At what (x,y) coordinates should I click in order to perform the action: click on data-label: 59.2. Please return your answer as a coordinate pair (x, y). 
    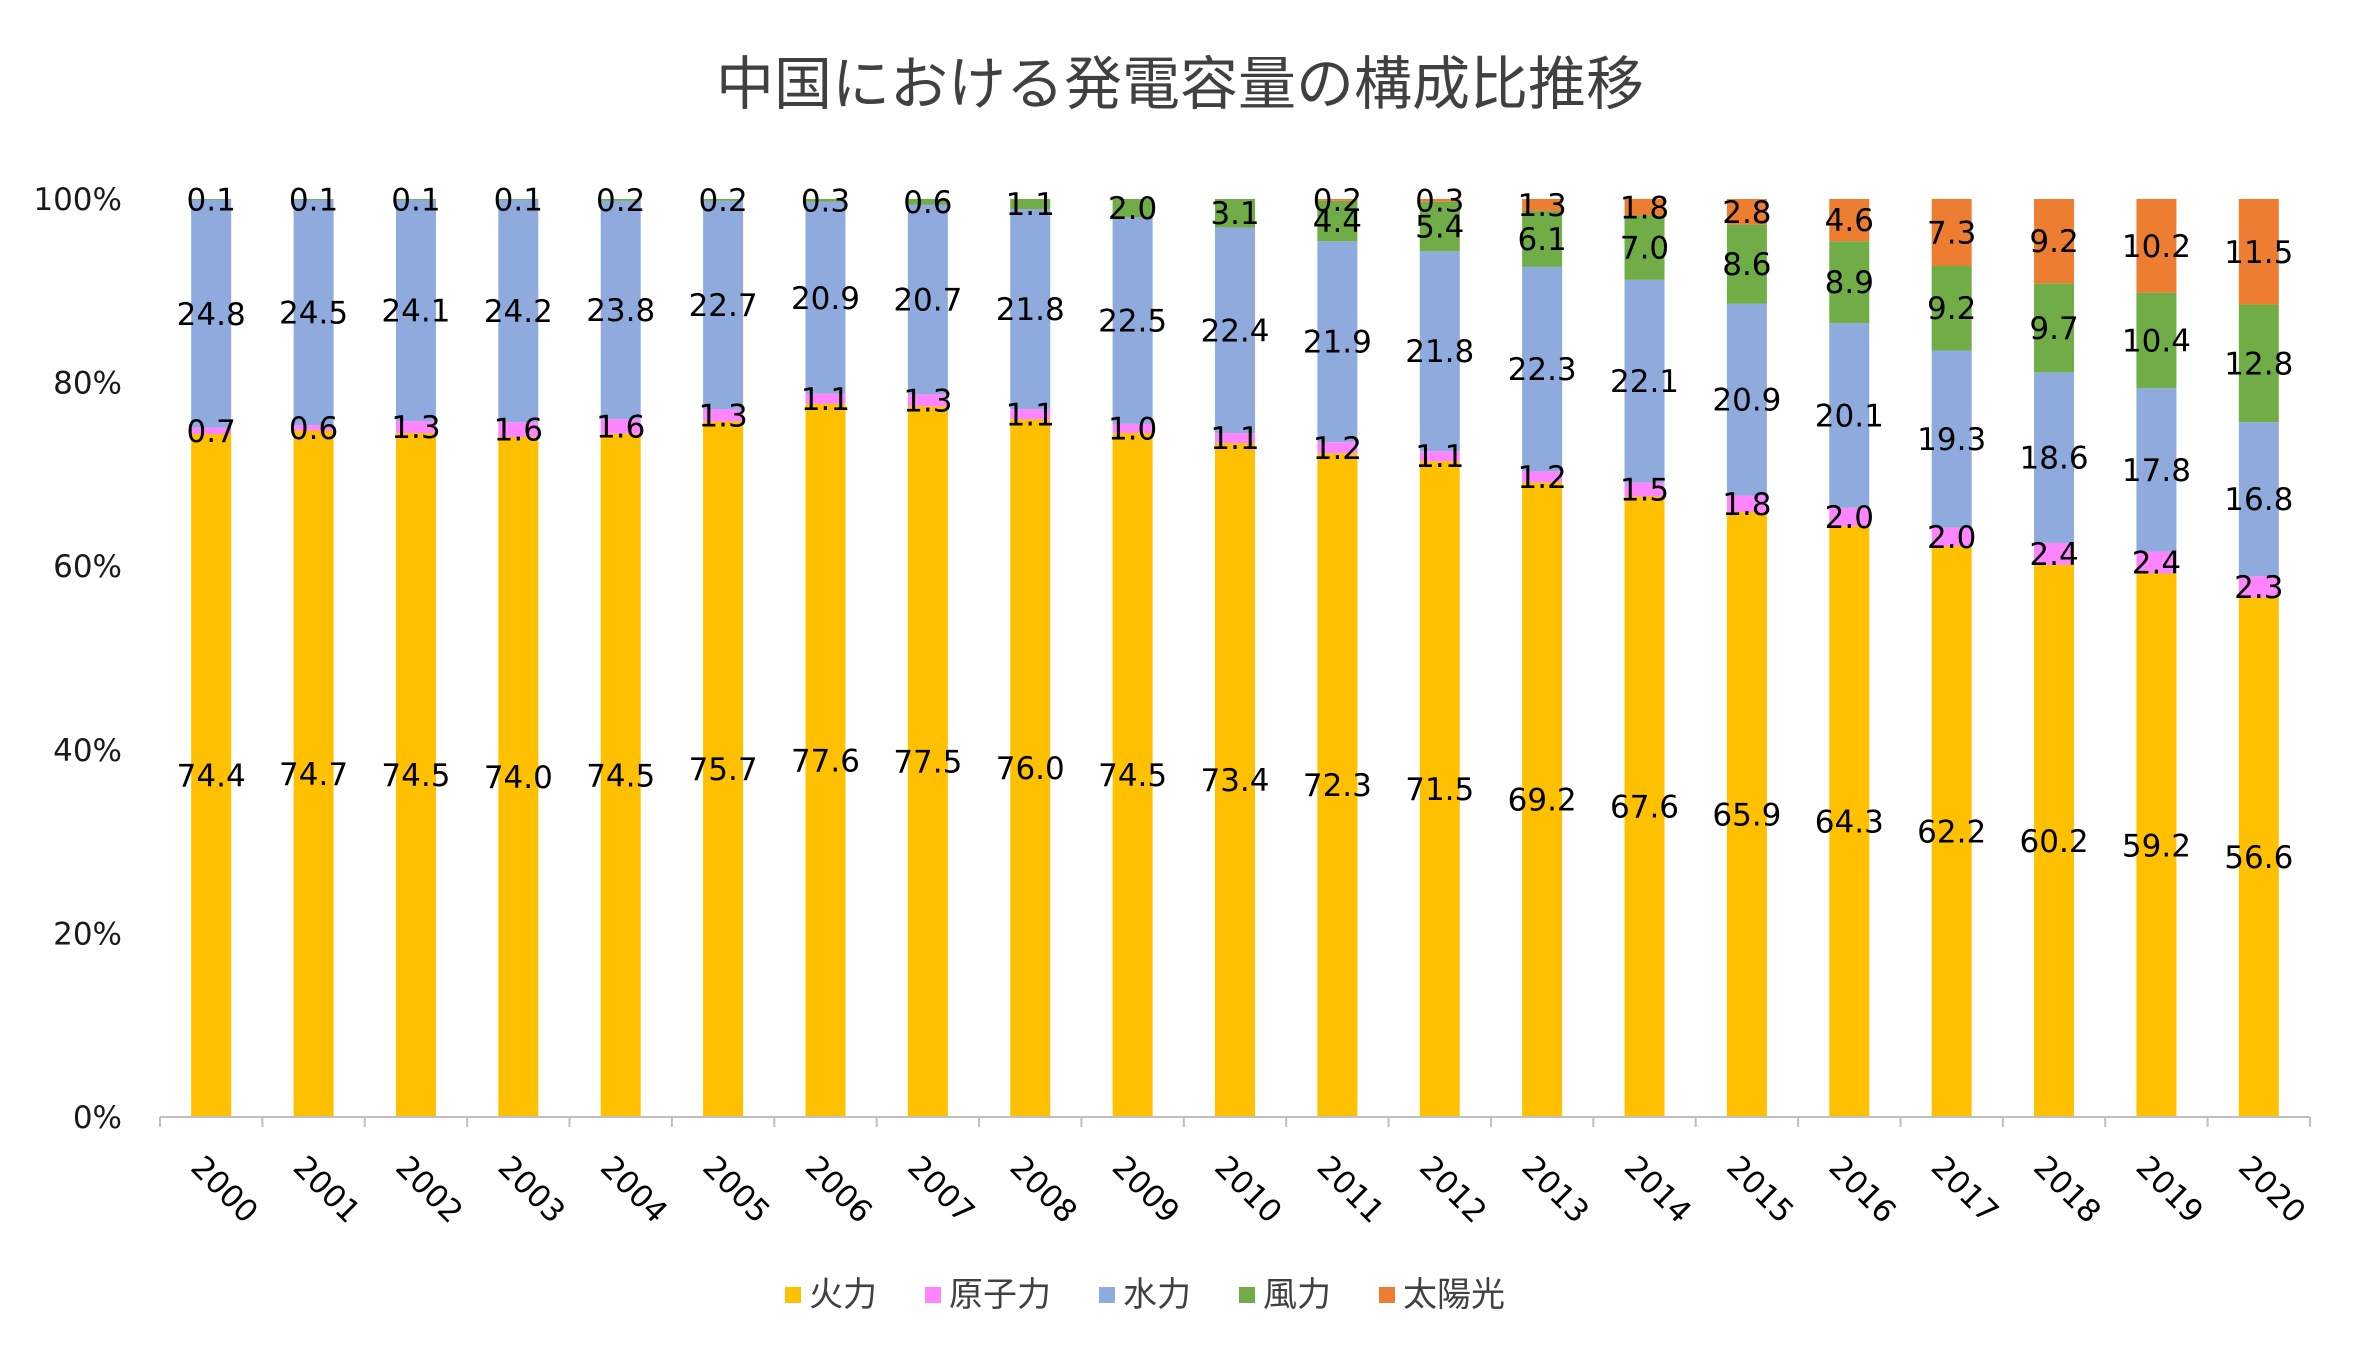
    Looking at the image, I should click on (2156, 846).